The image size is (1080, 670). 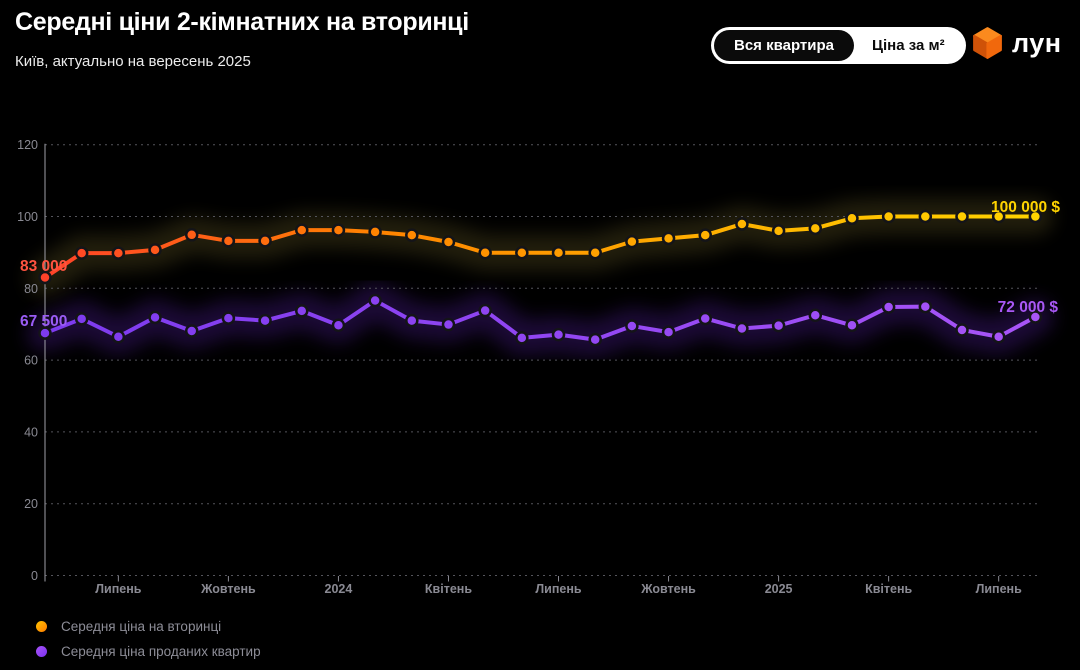 I want to click on value-label-sold-end: 72 000 $, so click(x=1028, y=307).